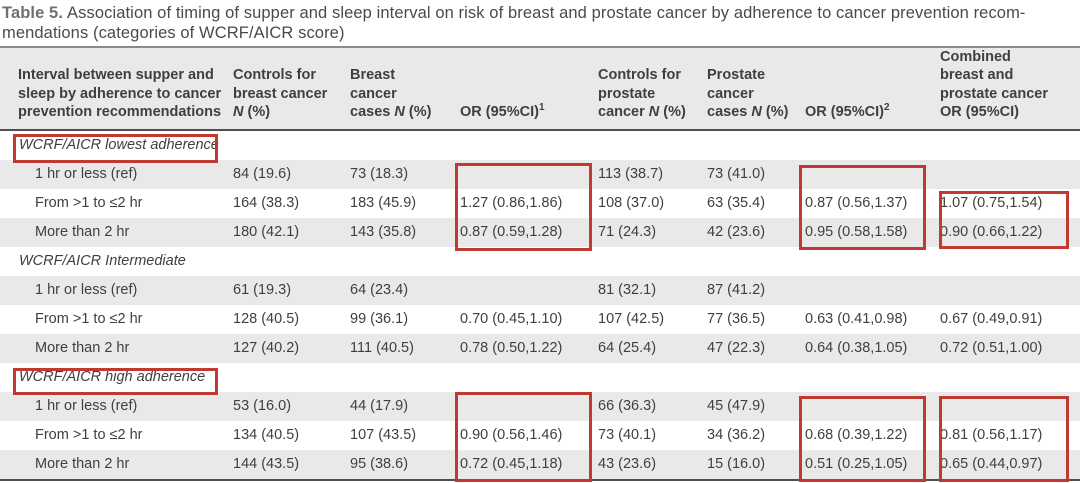  What do you see at coordinates (391, 93) in the screenshot?
I see `column-header-breast_cases: Breast cancer cases N (%)` at bounding box center [391, 93].